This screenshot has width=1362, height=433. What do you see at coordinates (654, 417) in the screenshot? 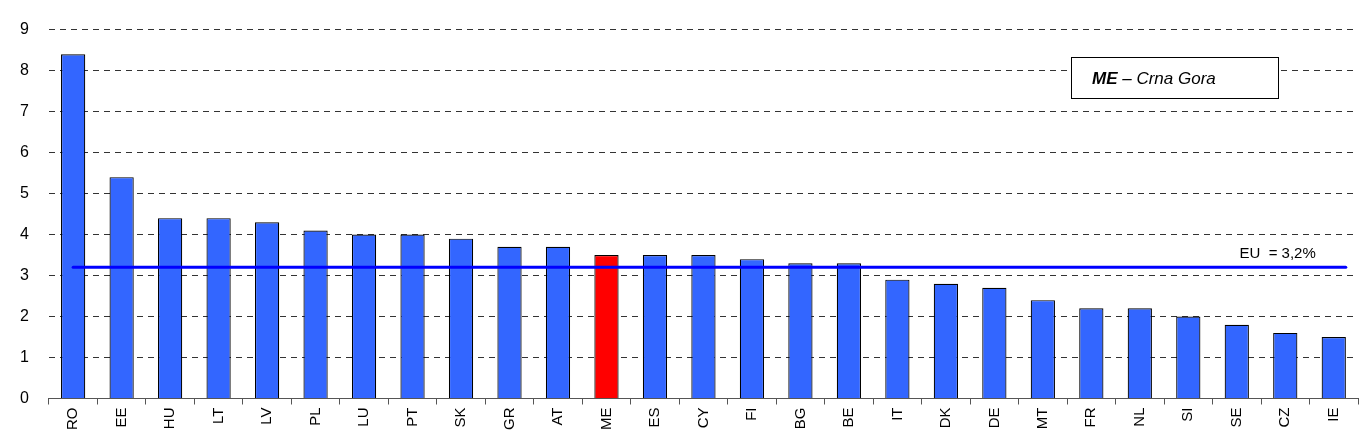
I see `x-tick-label: ES` at bounding box center [654, 417].